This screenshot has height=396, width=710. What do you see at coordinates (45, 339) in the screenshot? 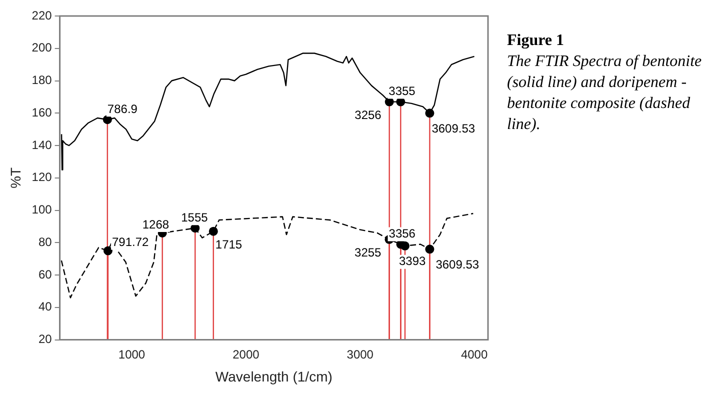
I see `y-tick-label: 20` at bounding box center [45, 339].